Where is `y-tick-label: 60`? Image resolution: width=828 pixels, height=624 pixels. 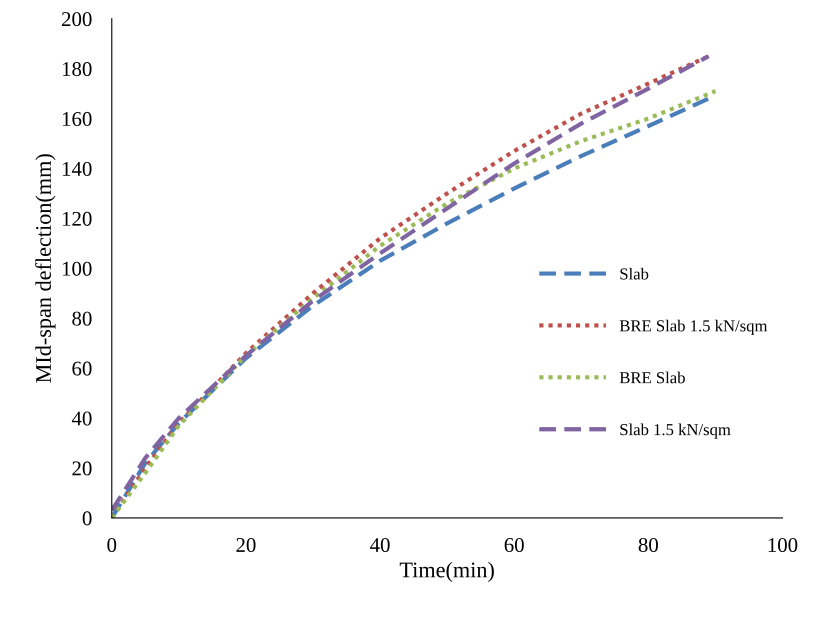
y-tick-label: 60 is located at coordinates (82, 369).